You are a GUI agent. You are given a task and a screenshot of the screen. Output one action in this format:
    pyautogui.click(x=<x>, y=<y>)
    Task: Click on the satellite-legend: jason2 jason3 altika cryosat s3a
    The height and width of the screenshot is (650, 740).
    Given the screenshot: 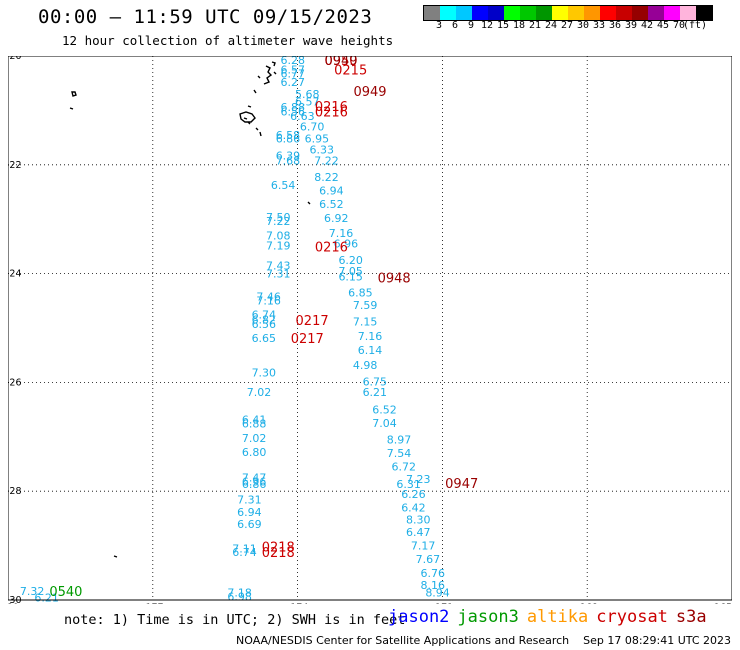 What is the action you would take?
    pyautogui.click(x=551, y=617)
    